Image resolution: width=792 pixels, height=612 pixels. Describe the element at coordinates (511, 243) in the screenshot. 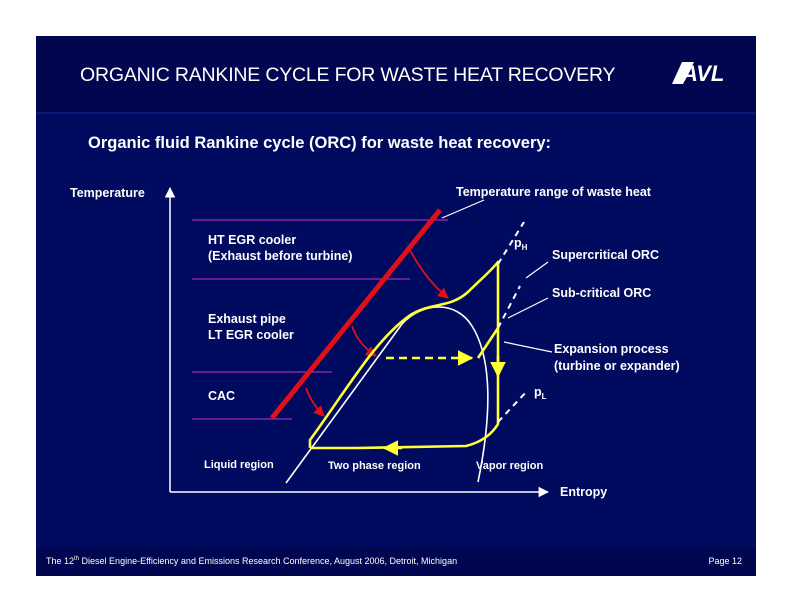

I see `isobar-high` at that location.